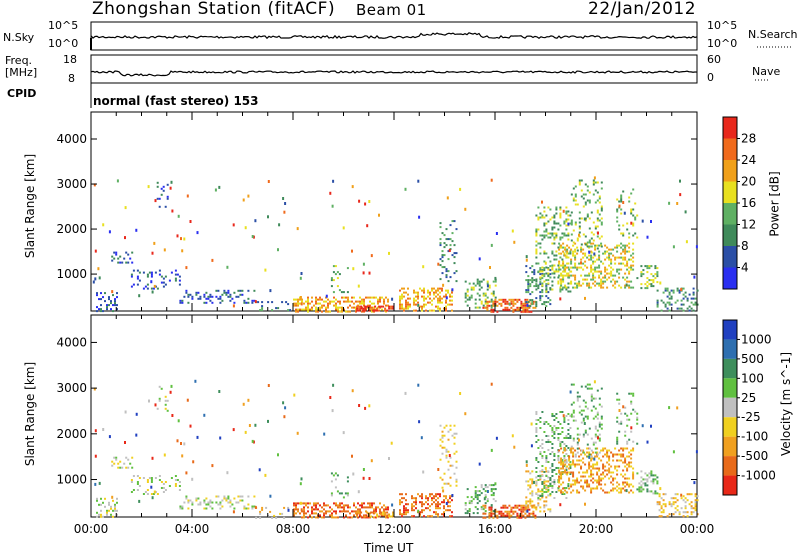 This screenshot has height=555, width=800. I want to click on velocity-colorbar-frame, so click(730, 407).